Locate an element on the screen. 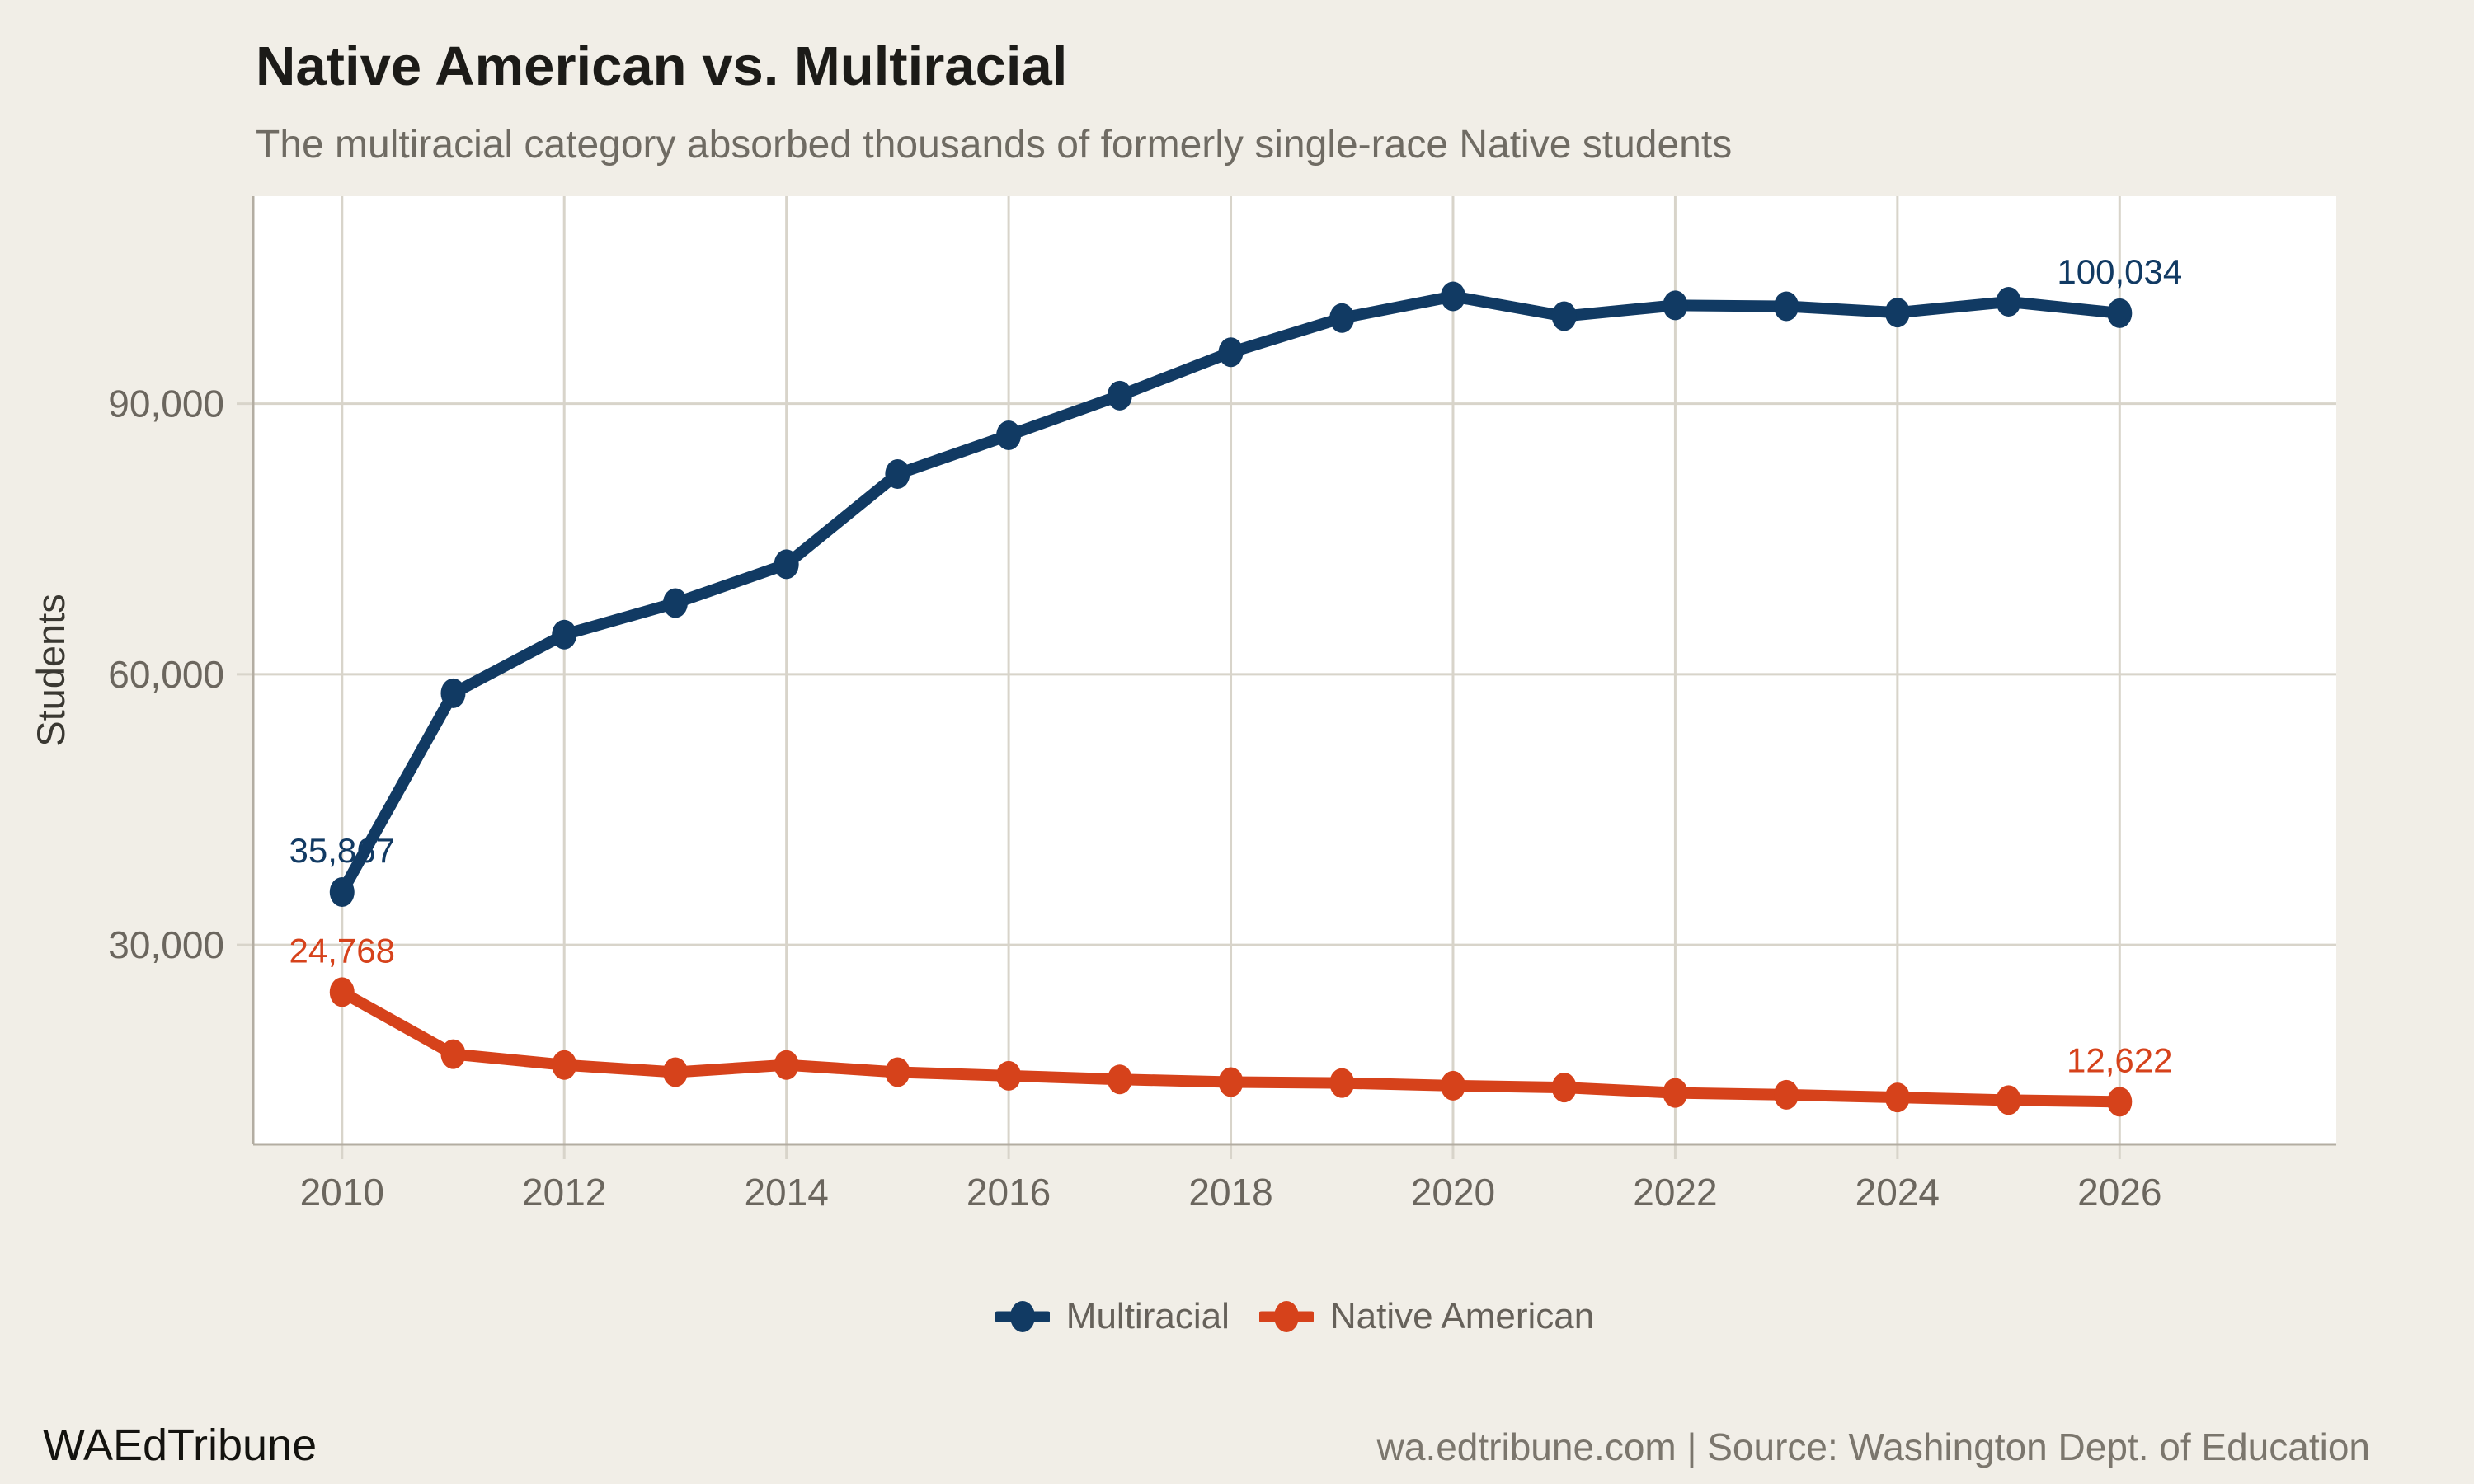 The image size is (2474, 1484). x-tick-label: 2026 is located at coordinates (2119, 1192).